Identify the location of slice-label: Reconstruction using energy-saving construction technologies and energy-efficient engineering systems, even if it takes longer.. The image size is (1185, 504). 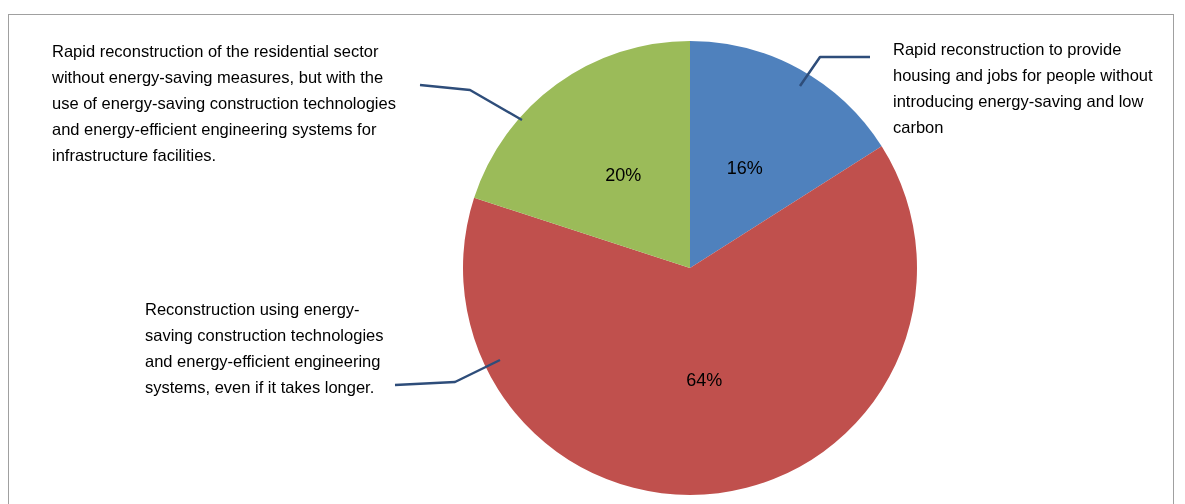
(265, 348).